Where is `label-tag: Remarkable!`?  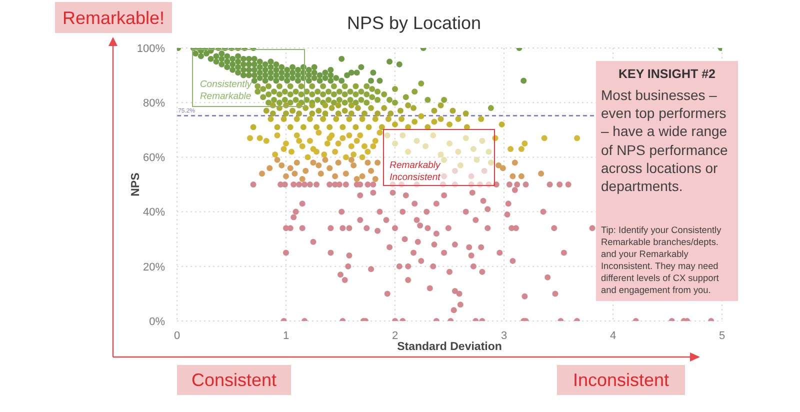 label-tag: Remarkable! is located at coordinates (113, 17).